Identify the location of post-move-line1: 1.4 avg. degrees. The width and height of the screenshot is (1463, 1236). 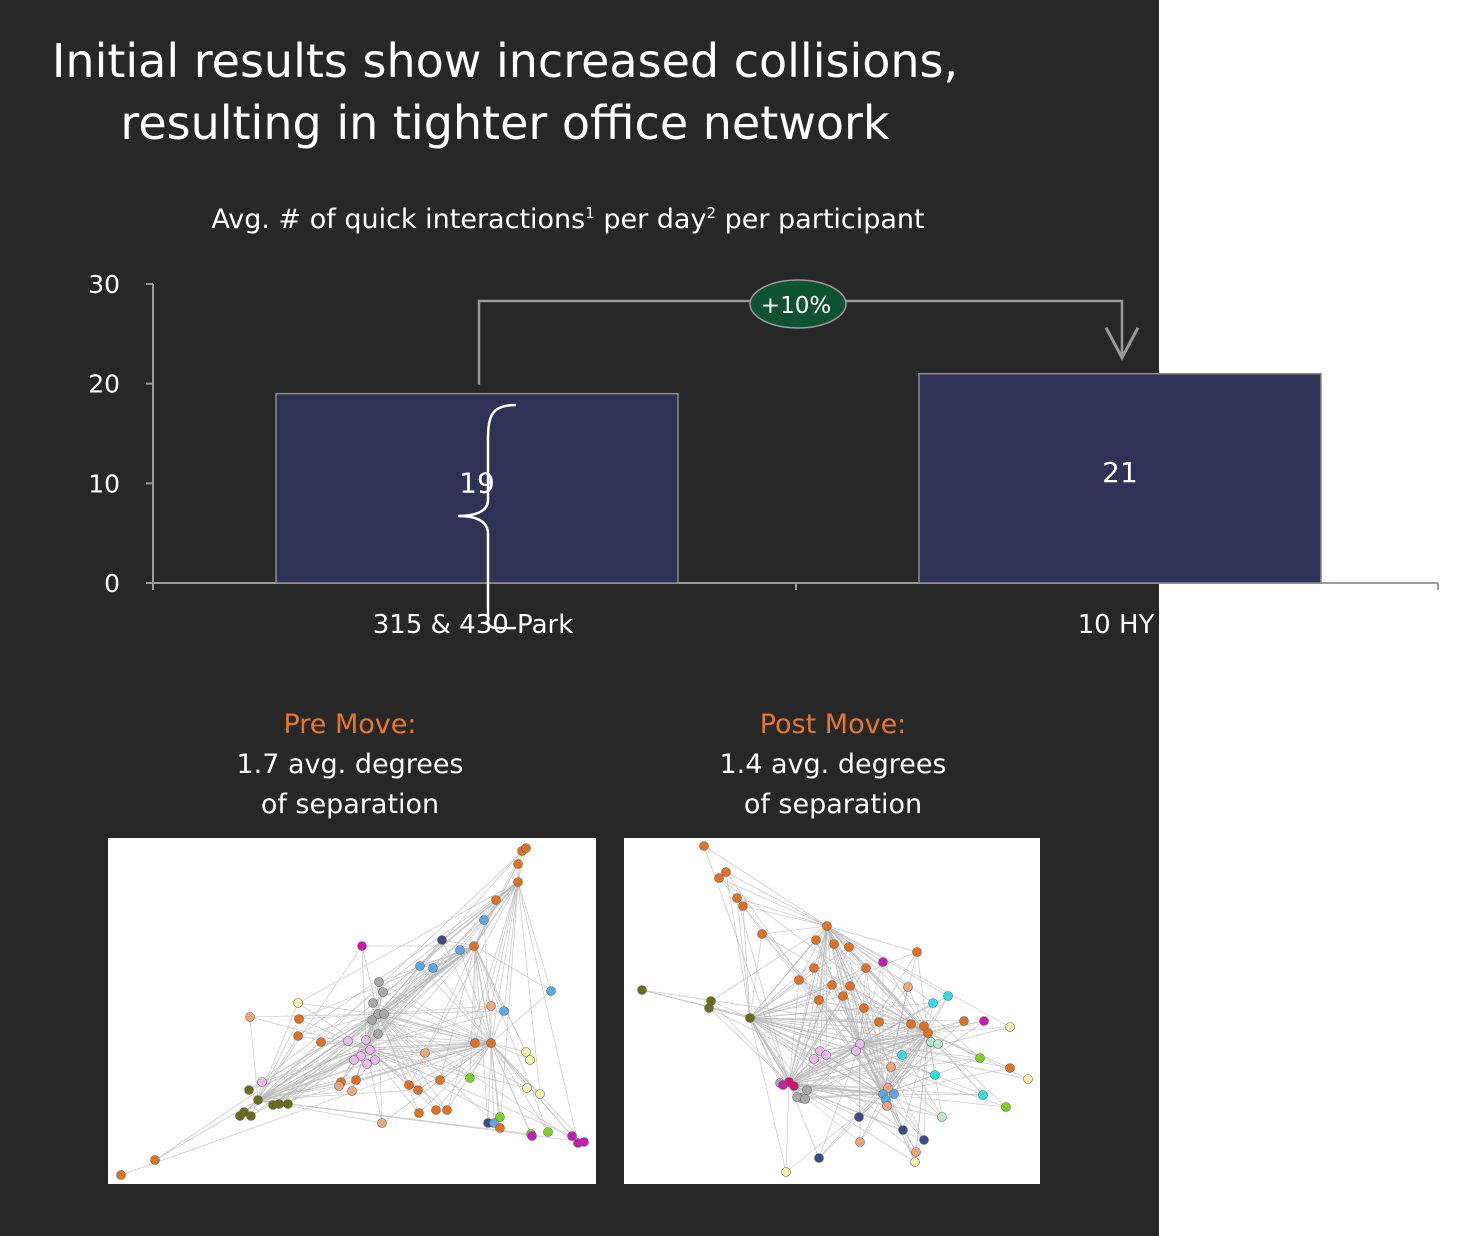
(833, 764).